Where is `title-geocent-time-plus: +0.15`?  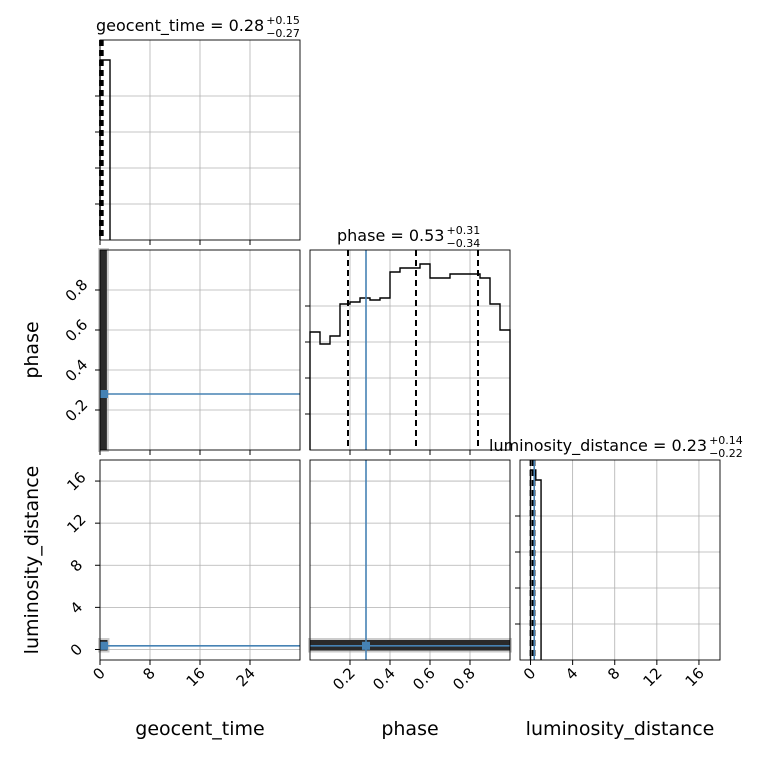 title-geocent-time-plus: +0.15 is located at coordinates (283, 20).